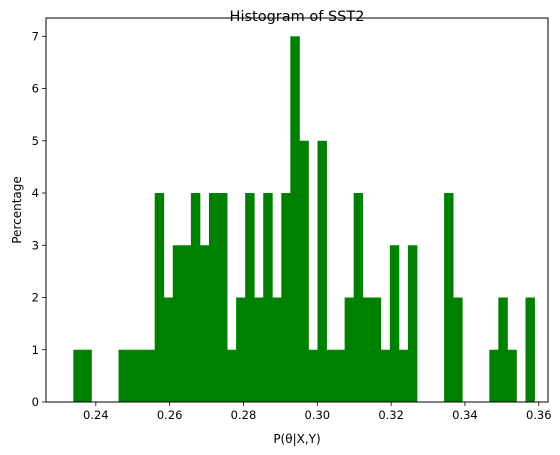 This screenshot has height=455, width=560. What do you see at coordinates (35, 89) in the screenshot?
I see `y-tick-label: 6` at bounding box center [35, 89].